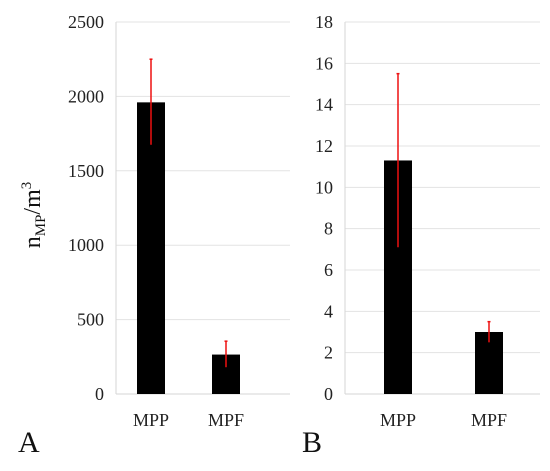 The image size is (550, 471). I want to click on y-tick-label: 1000, so click(86, 245).